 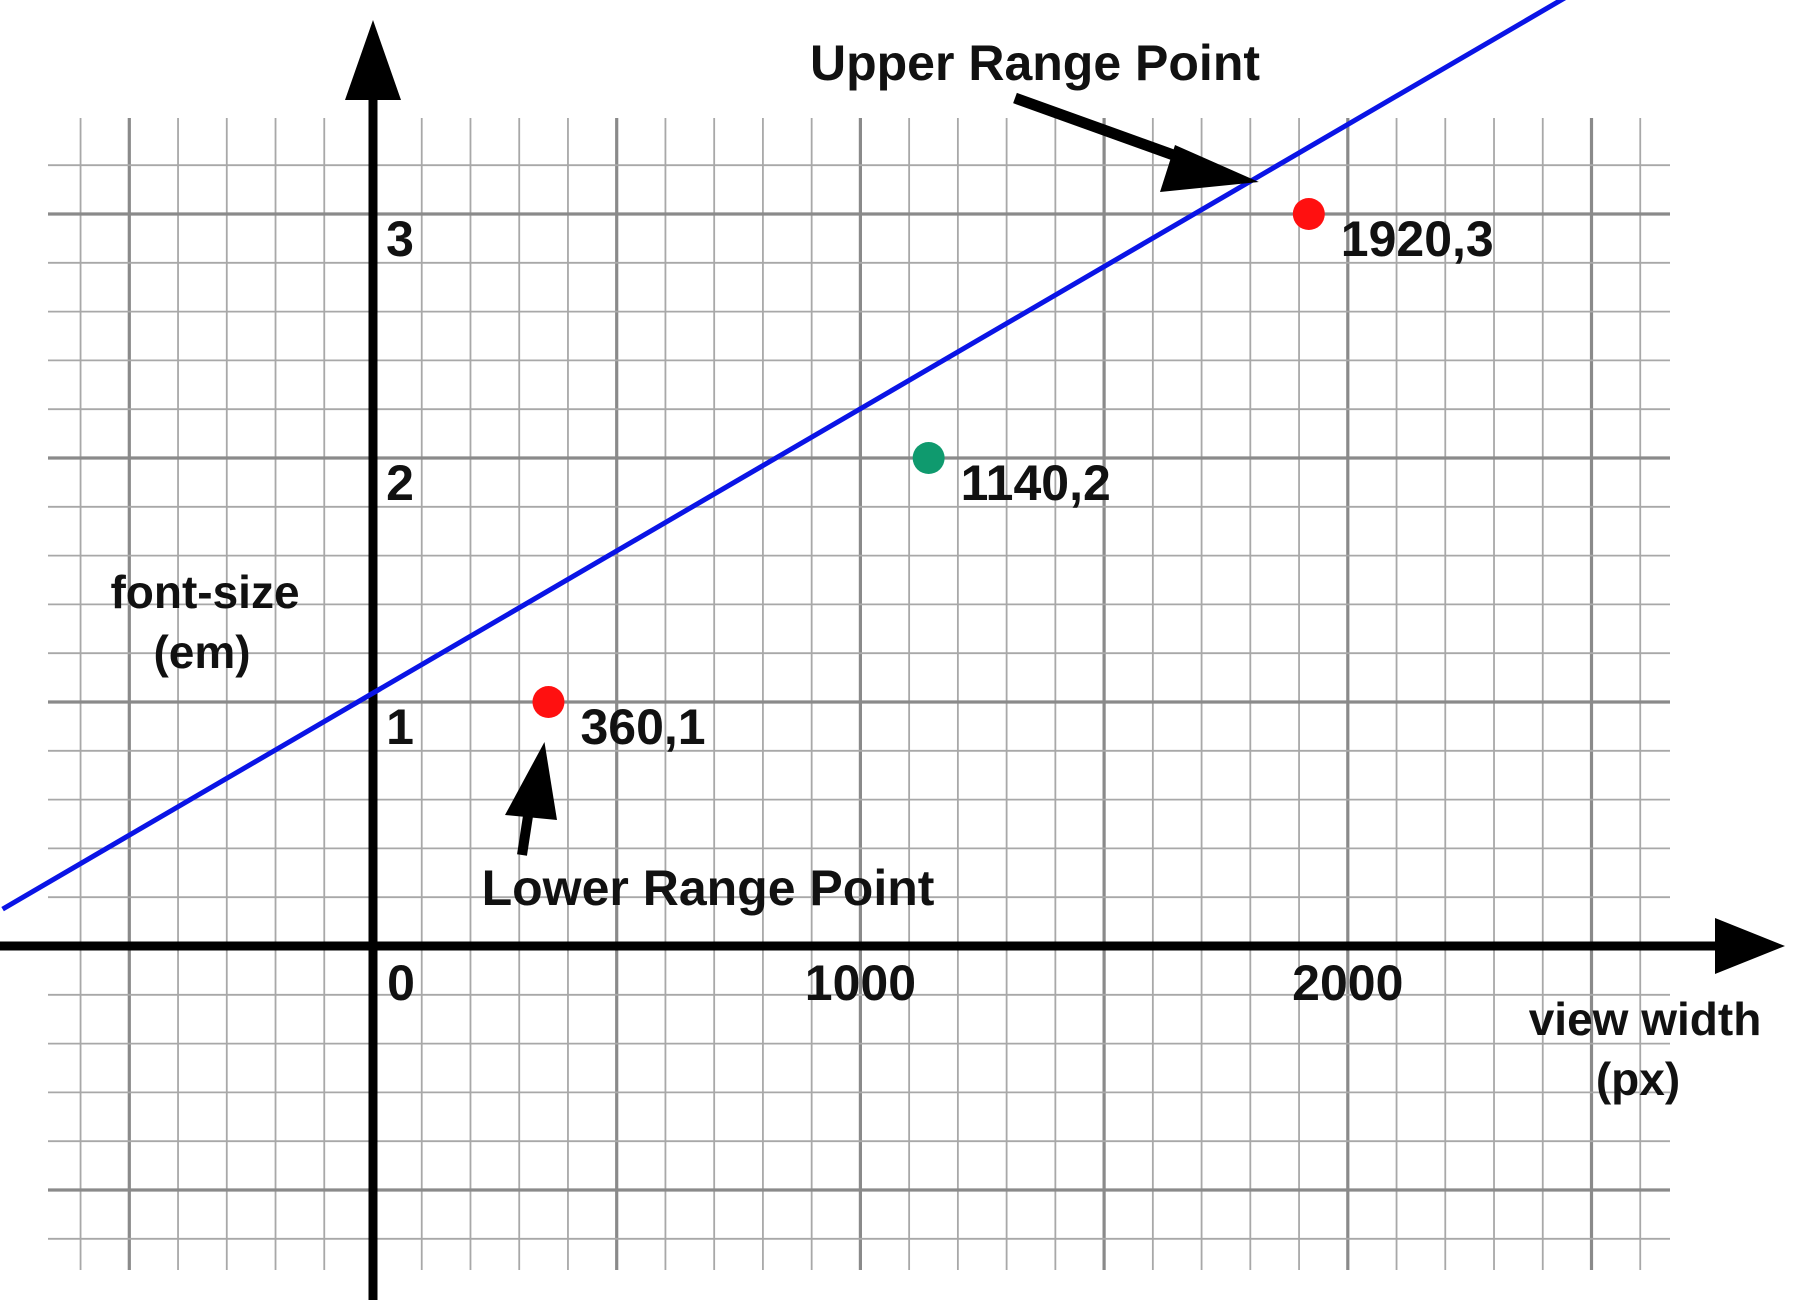 I want to click on upper-range-annotation: Upper Range Point, so click(x=1035, y=63).